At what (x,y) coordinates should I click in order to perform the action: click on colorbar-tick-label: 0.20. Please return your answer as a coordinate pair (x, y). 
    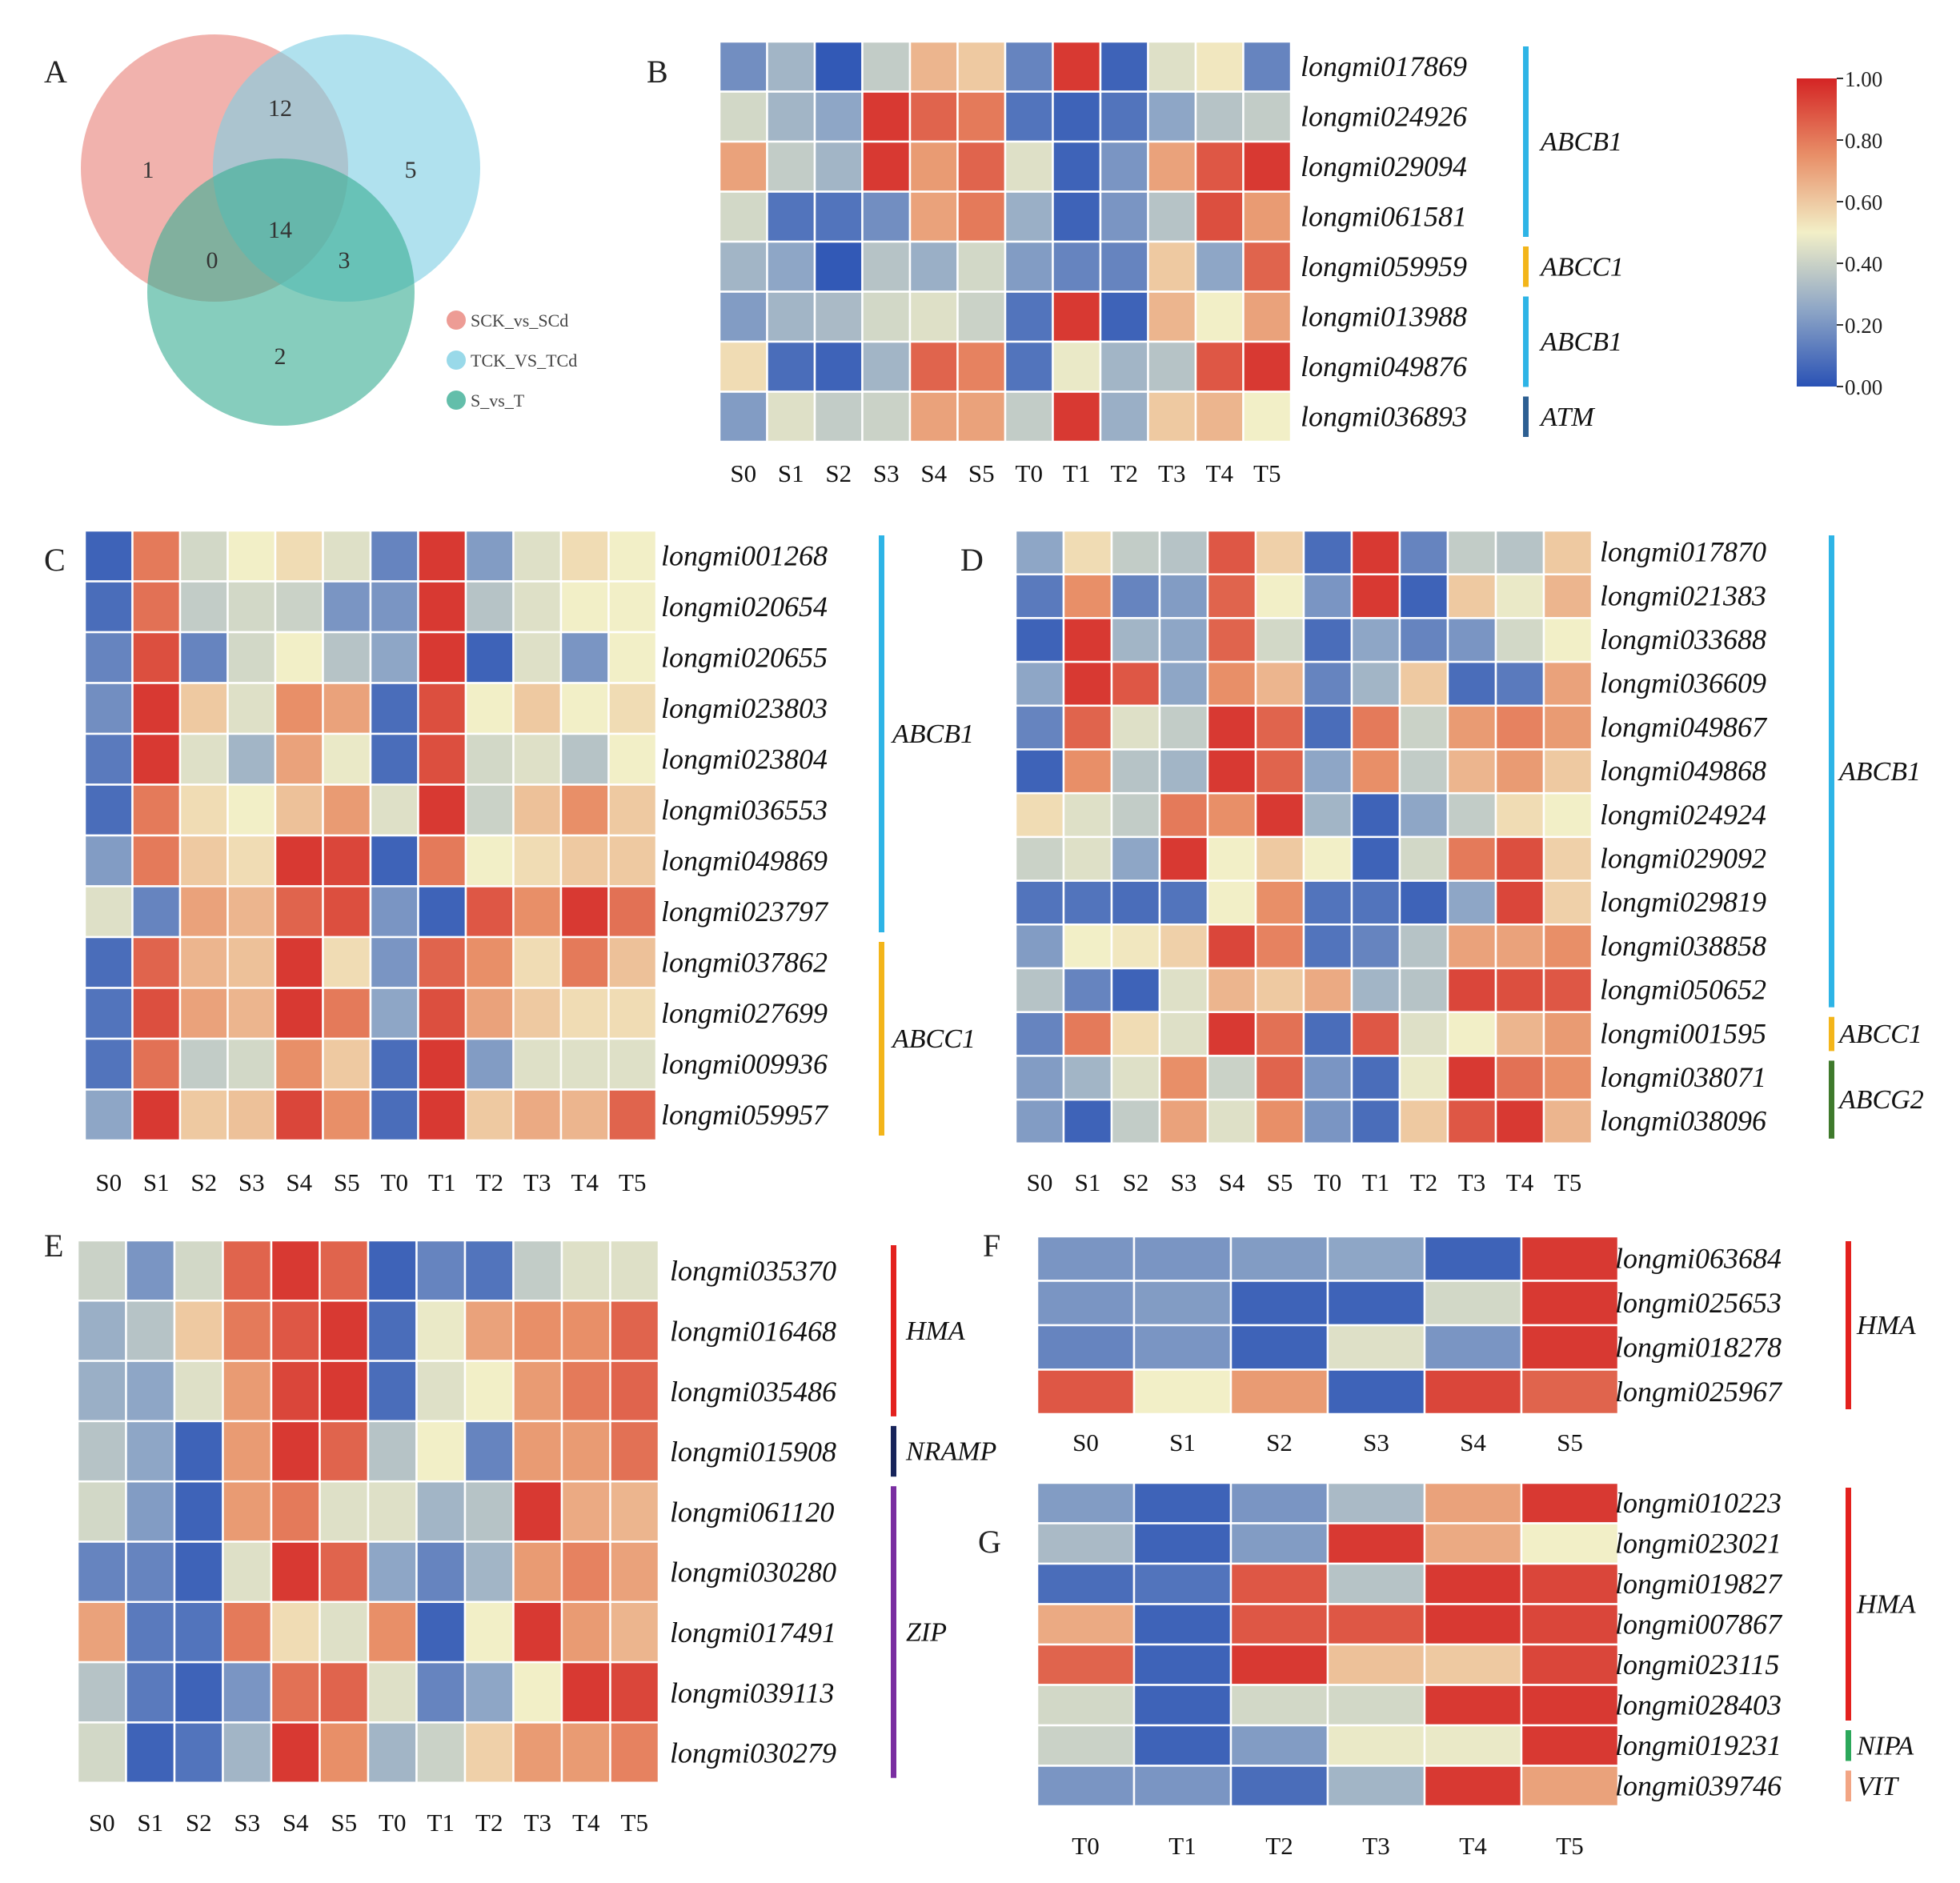
    Looking at the image, I should click on (1863, 326).